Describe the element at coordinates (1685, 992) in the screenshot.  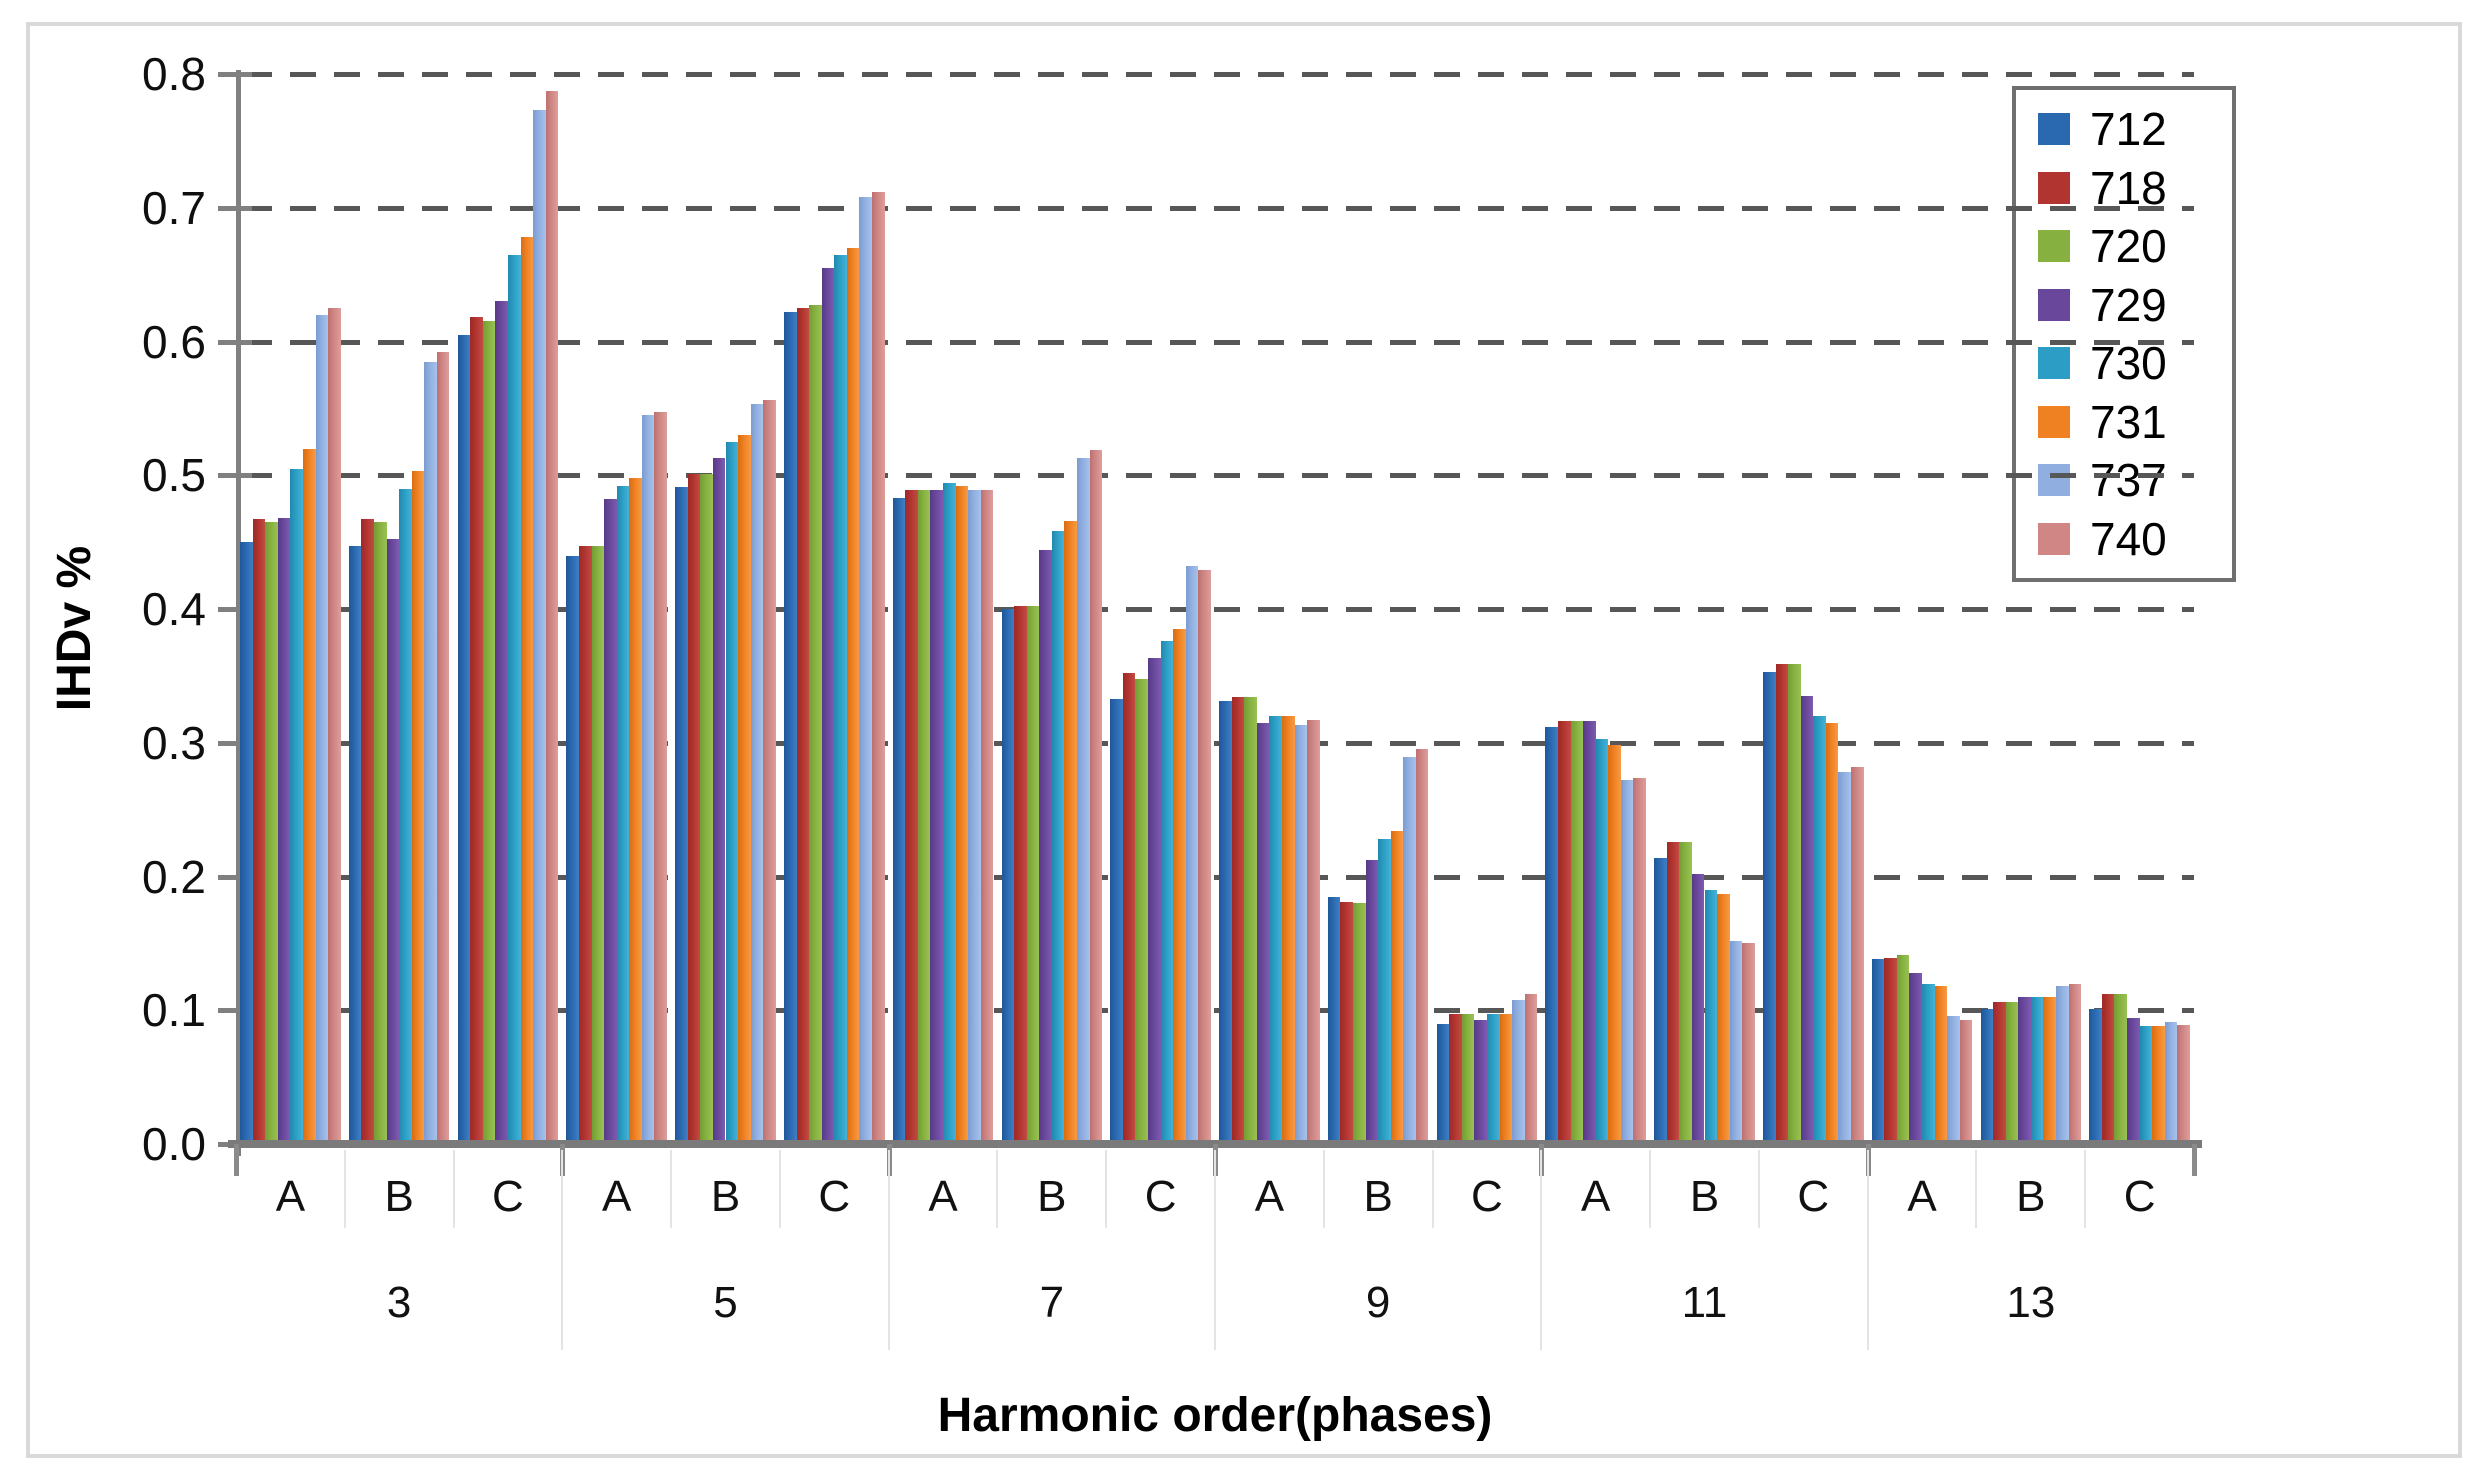
I see `bar-720-11B` at that location.